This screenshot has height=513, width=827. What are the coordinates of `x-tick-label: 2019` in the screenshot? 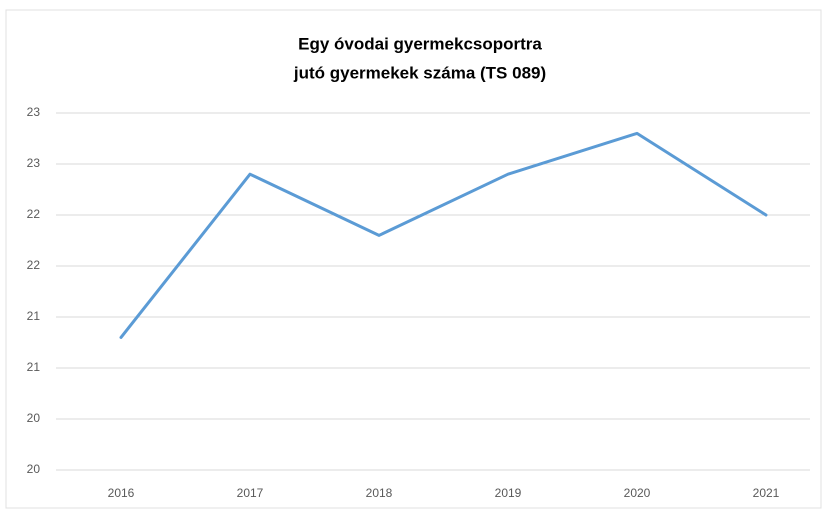 It's located at (508, 493).